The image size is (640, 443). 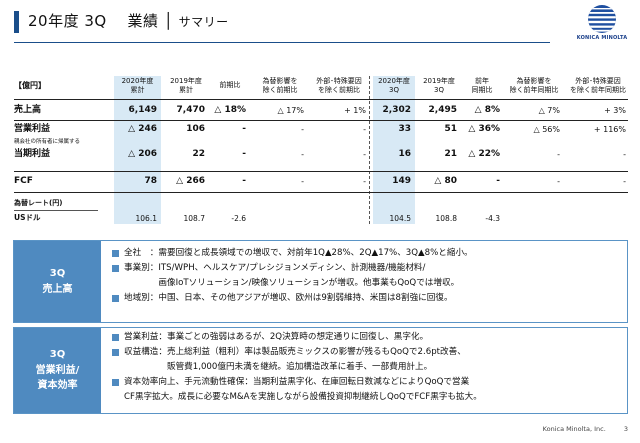 What do you see at coordinates (484, 129) in the screenshot?
I see `table-cell: △ 36%` at bounding box center [484, 129].